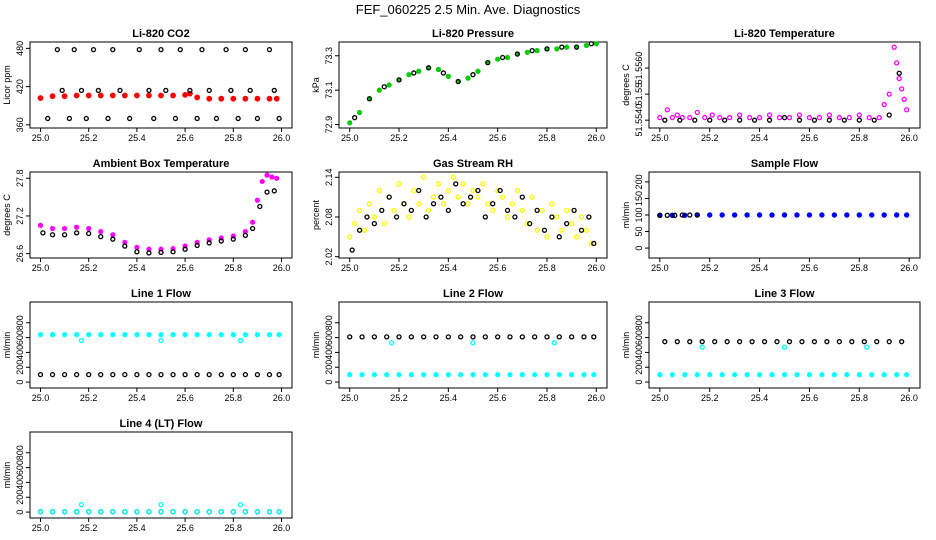  I want to click on x-tick-label: 25.6, so click(185, 398).